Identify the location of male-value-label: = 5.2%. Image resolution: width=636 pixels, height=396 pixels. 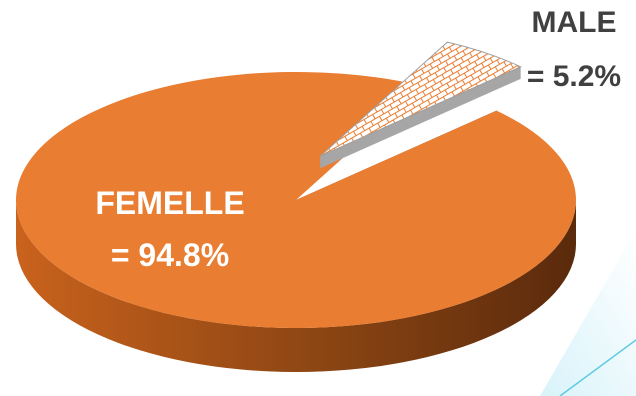
(574, 76).